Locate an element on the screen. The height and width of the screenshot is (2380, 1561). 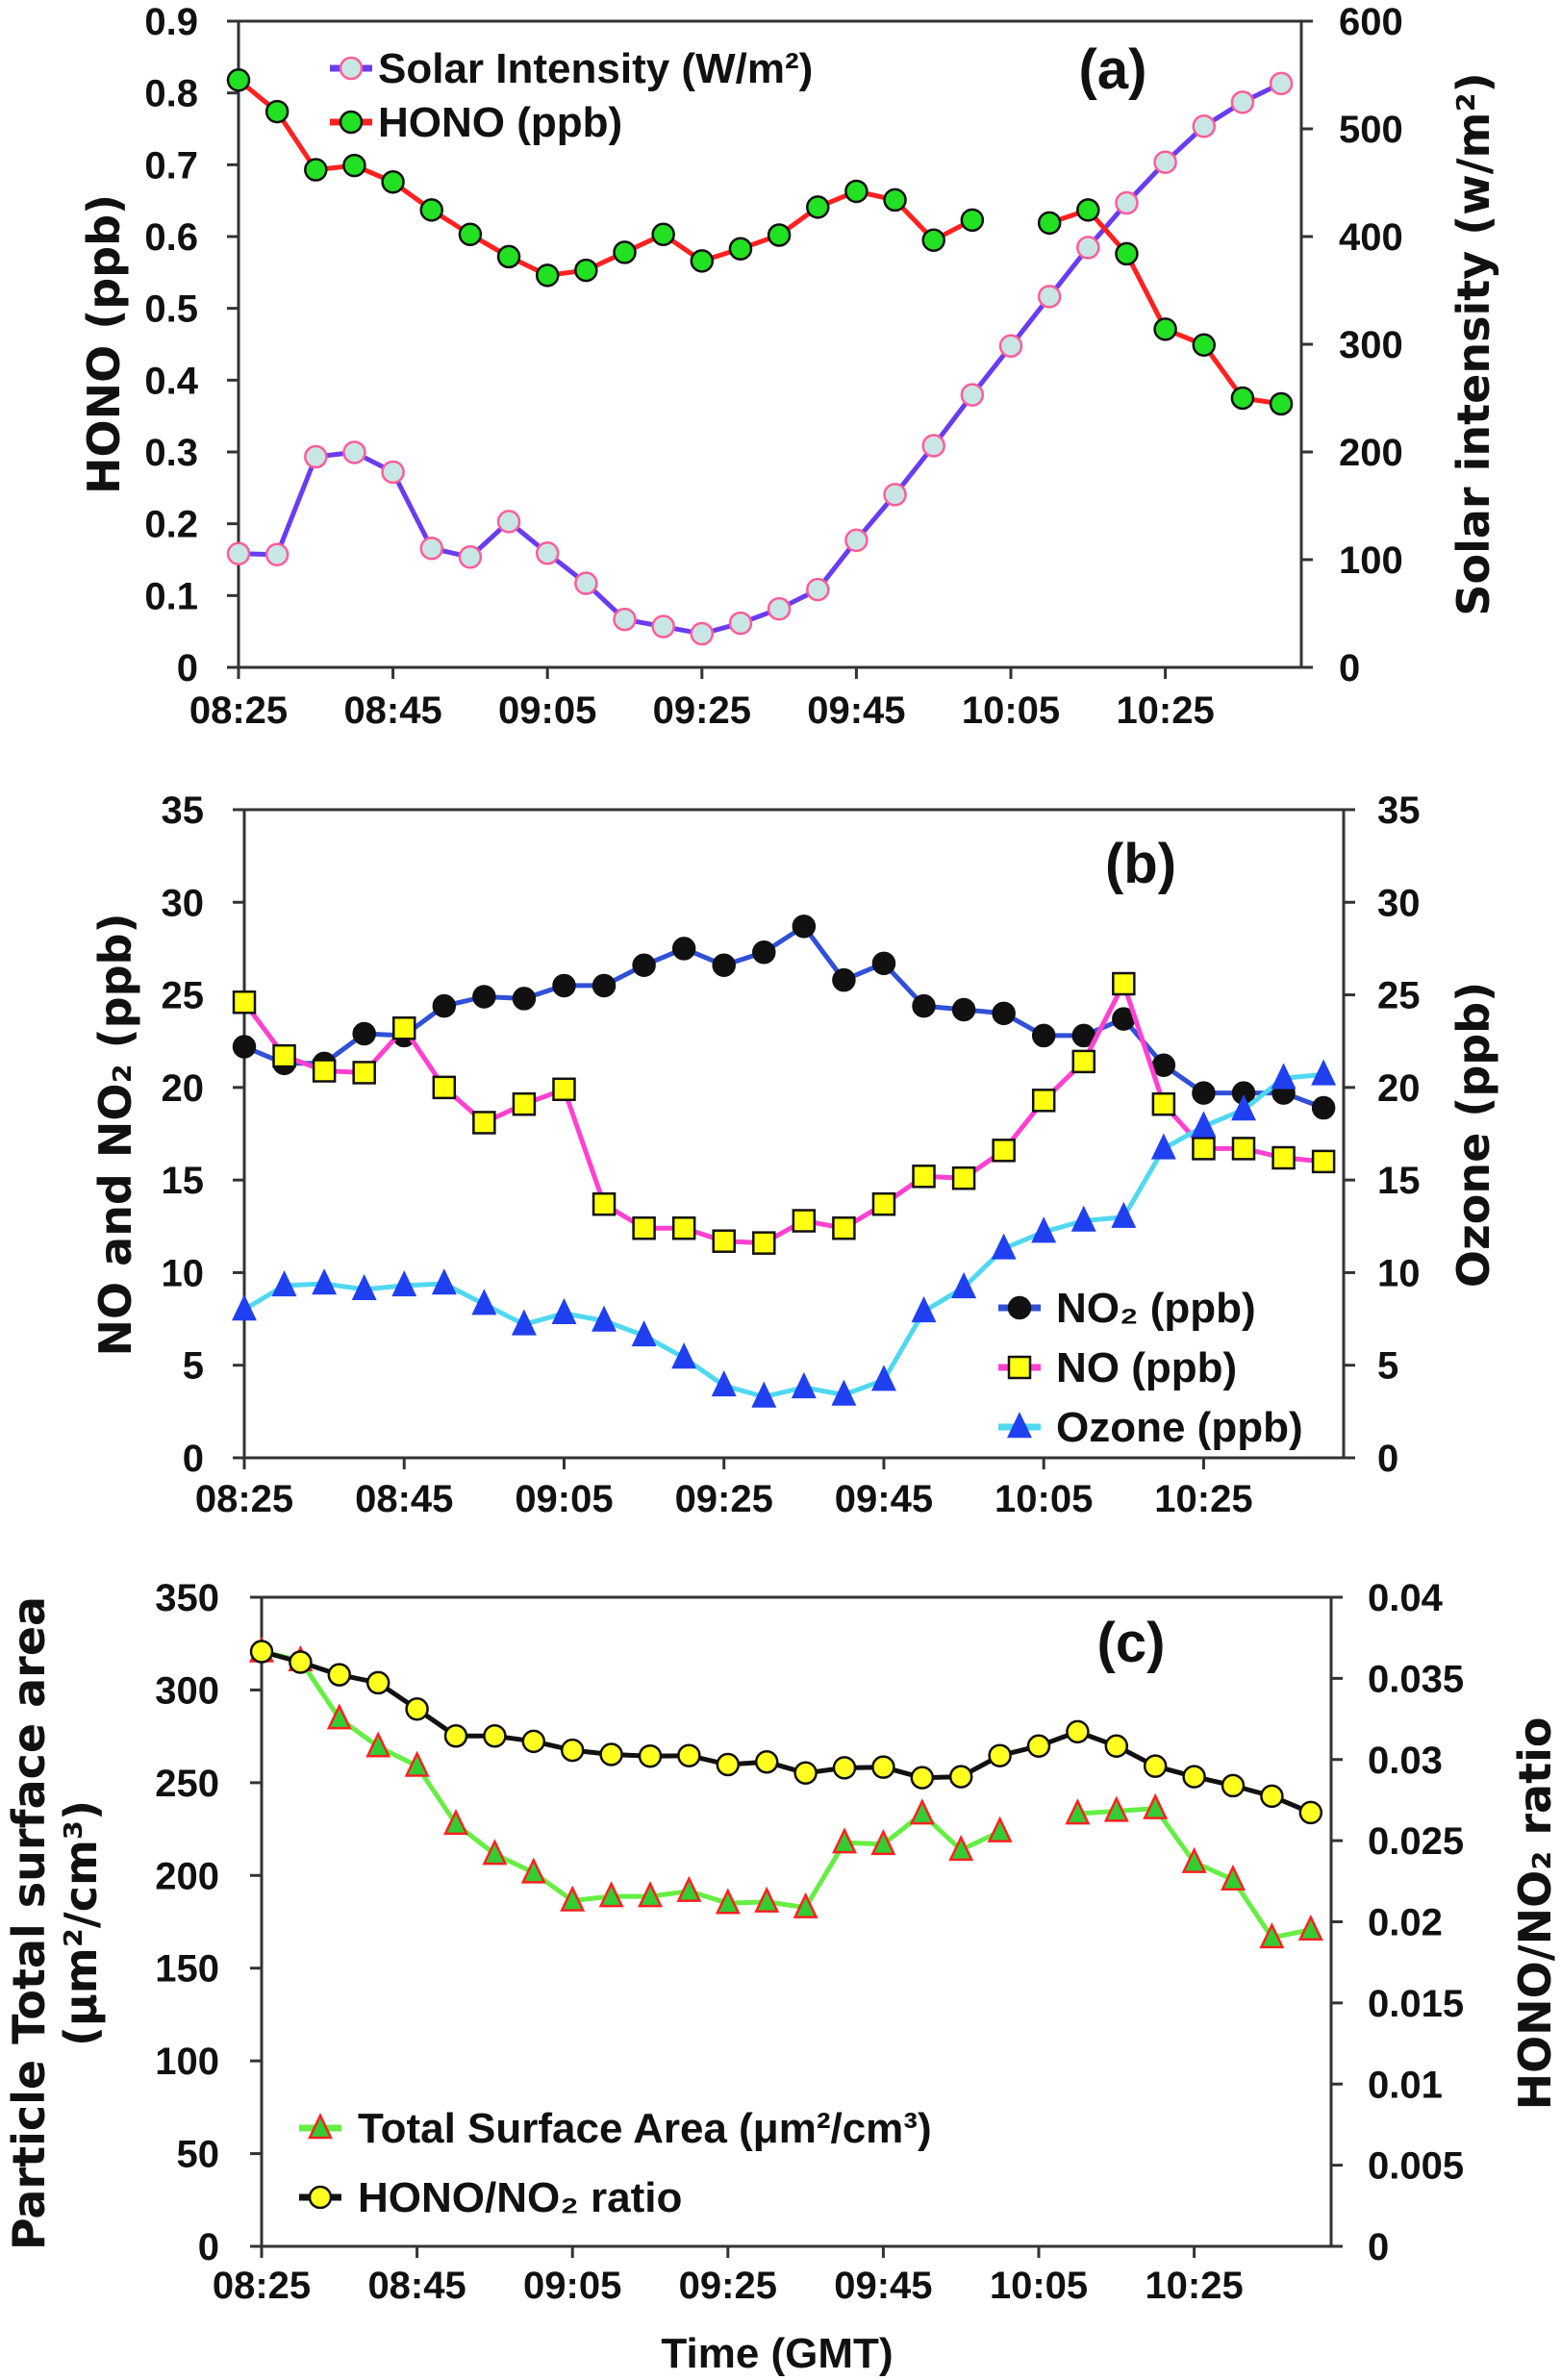
series-line is located at coordinates (787, 1733).